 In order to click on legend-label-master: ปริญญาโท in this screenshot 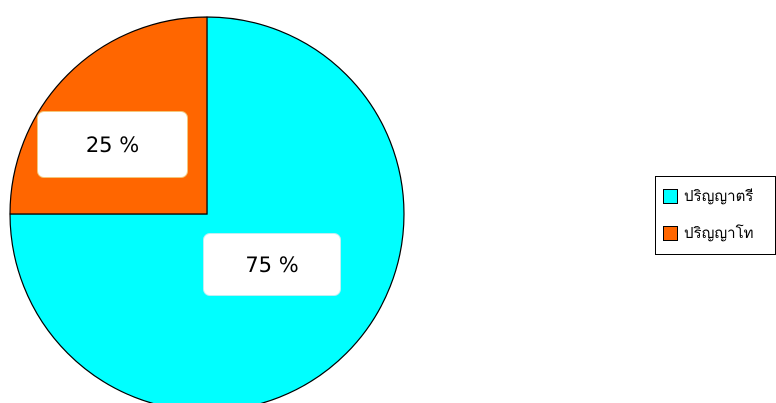, I will do `click(719, 233)`.